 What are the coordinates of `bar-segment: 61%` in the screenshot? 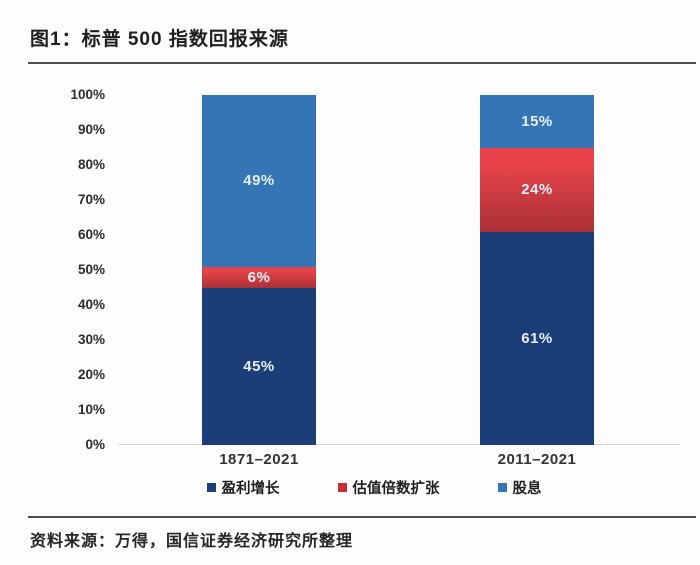 It's located at (537, 338).